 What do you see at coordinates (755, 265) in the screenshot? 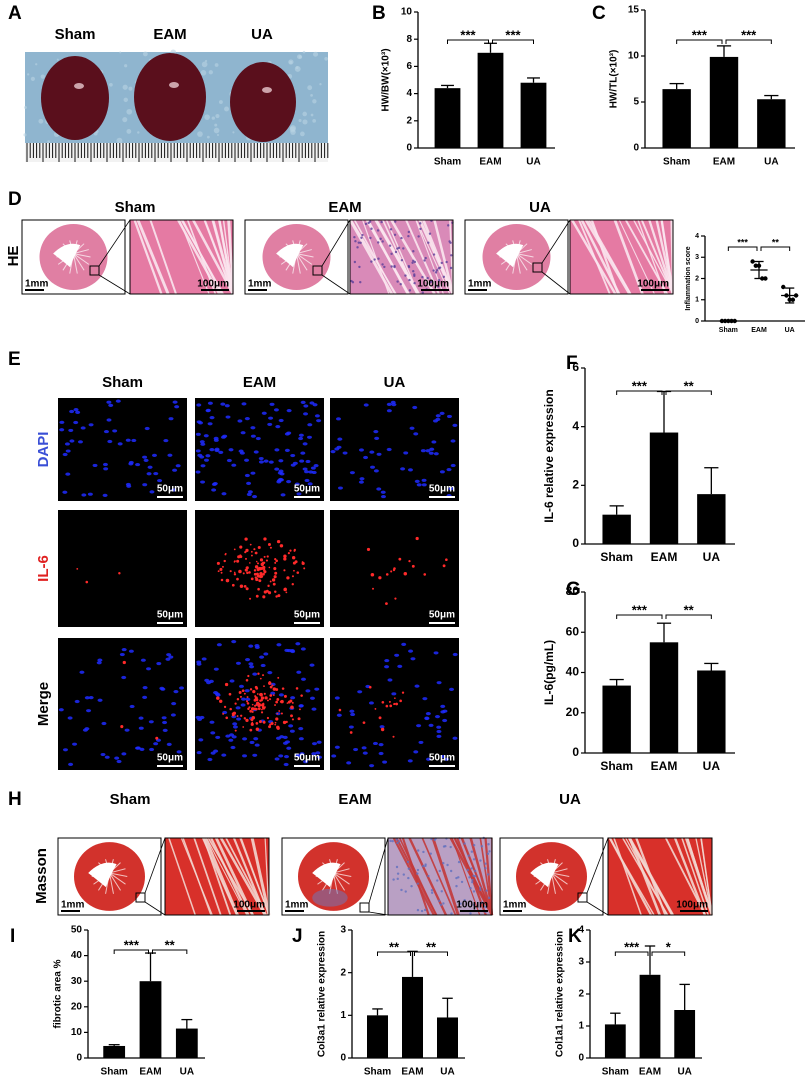
I see `data-point` at bounding box center [755, 265].